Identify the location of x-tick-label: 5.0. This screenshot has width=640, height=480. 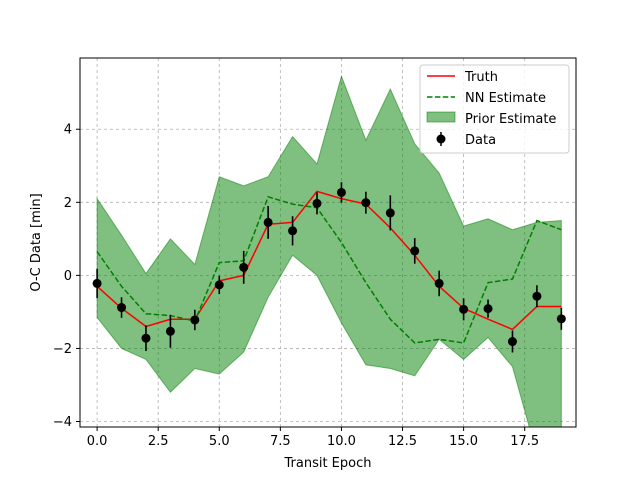
(219, 441).